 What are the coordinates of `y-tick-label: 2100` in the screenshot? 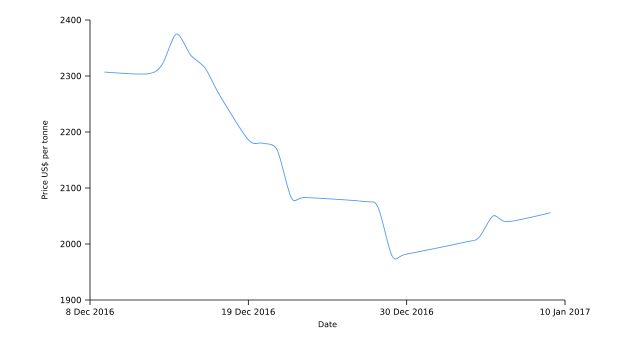 It's located at (70, 188).